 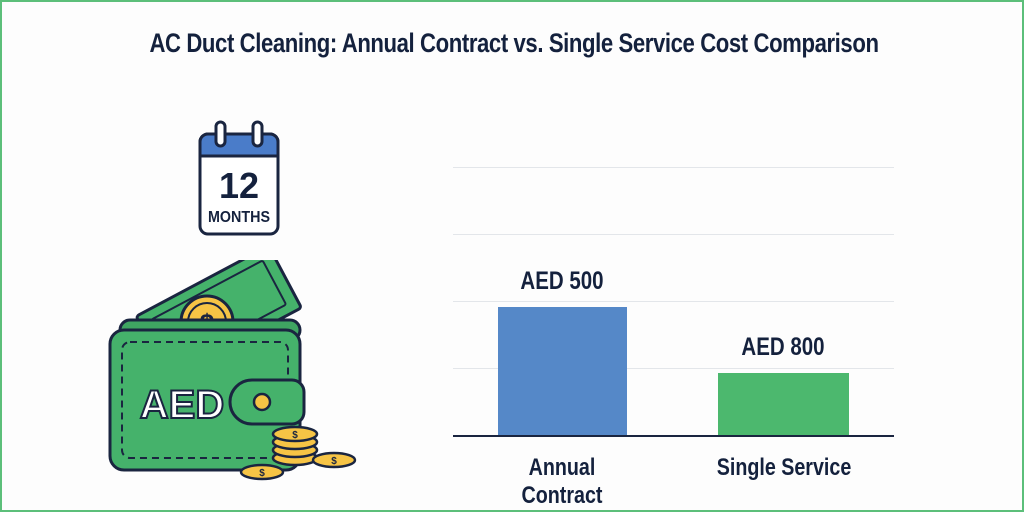 What do you see at coordinates (239, 217) in the screenshot?
I see `calendar-unit: MONTHS` at bounding box center [239, 217].